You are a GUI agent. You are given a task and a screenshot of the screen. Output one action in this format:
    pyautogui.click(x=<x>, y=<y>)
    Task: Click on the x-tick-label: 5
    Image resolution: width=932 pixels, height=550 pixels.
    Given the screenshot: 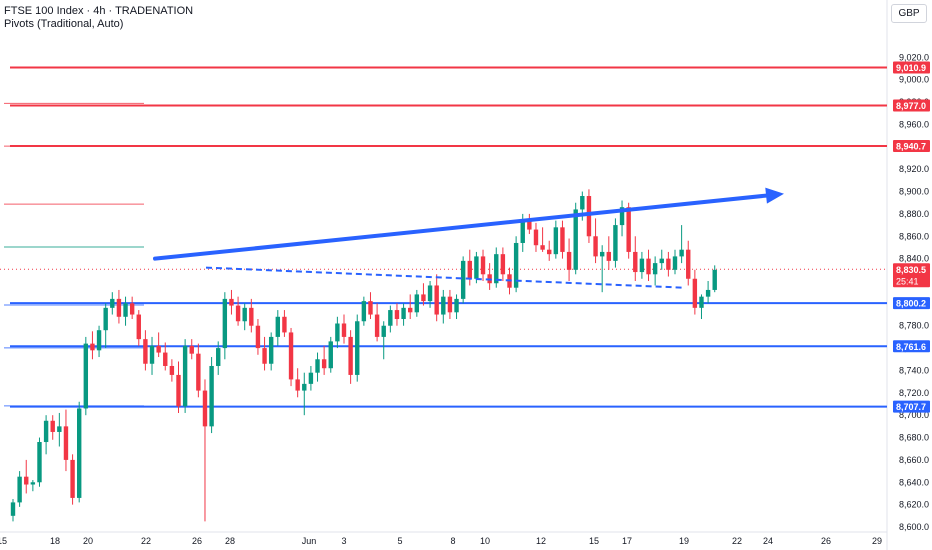 What is the action you would take?
    pyautogui.click(x=399, y=541)
    